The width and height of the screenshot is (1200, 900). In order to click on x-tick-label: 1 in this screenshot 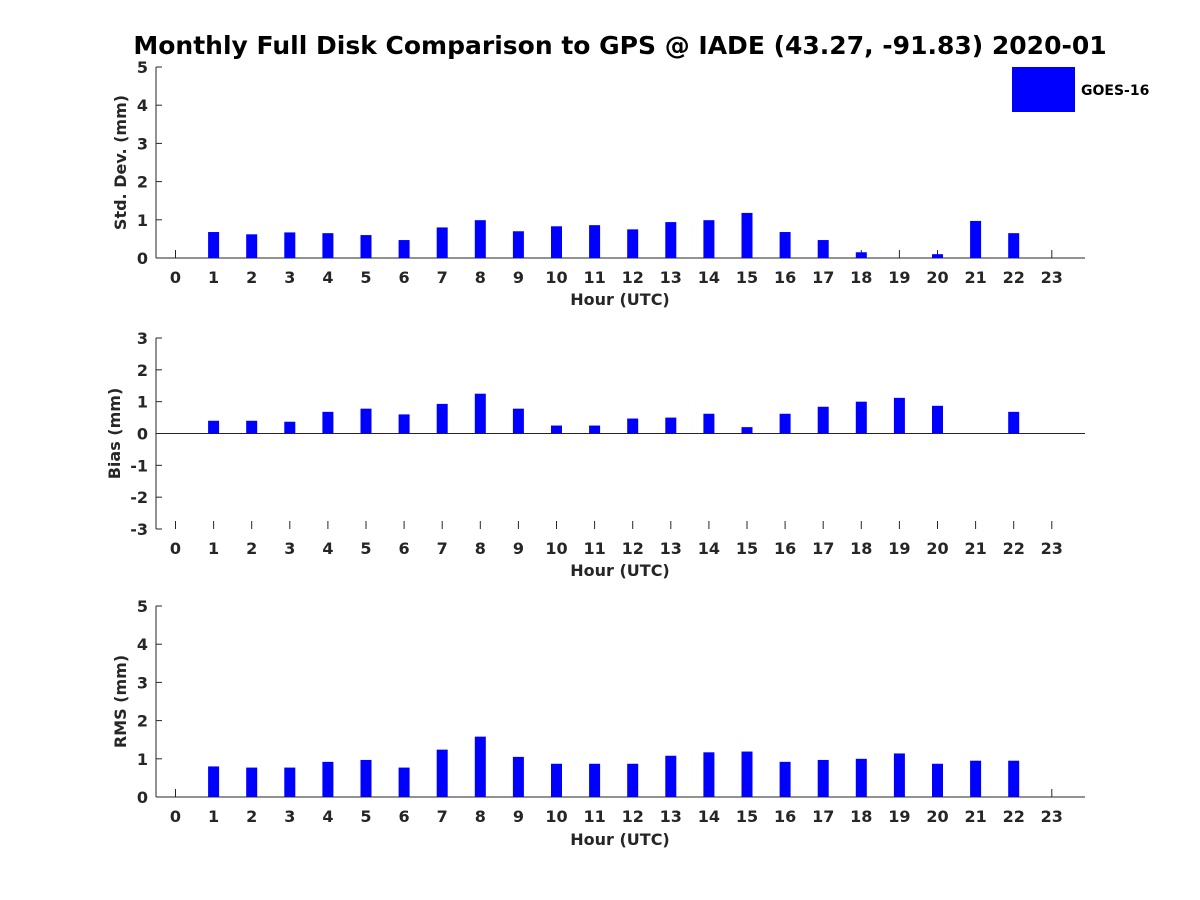, I will do `click(213, 816)`.